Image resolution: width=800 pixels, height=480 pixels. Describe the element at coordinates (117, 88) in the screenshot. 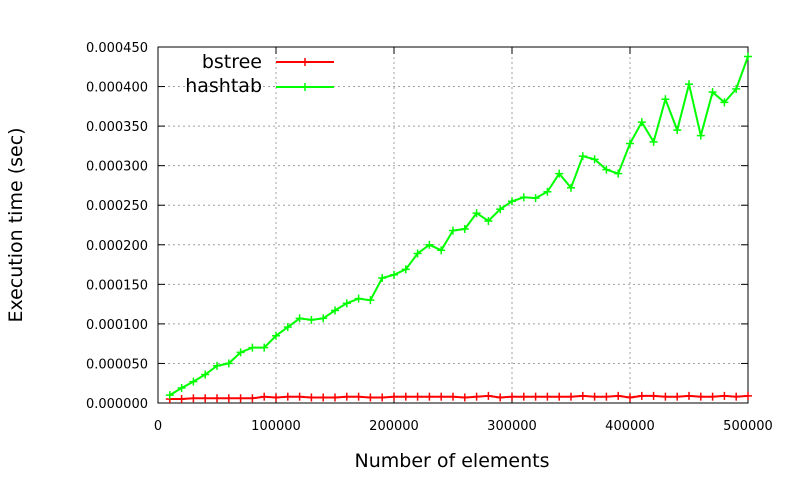

I see `y-tick-label: 0.000400` at that location.